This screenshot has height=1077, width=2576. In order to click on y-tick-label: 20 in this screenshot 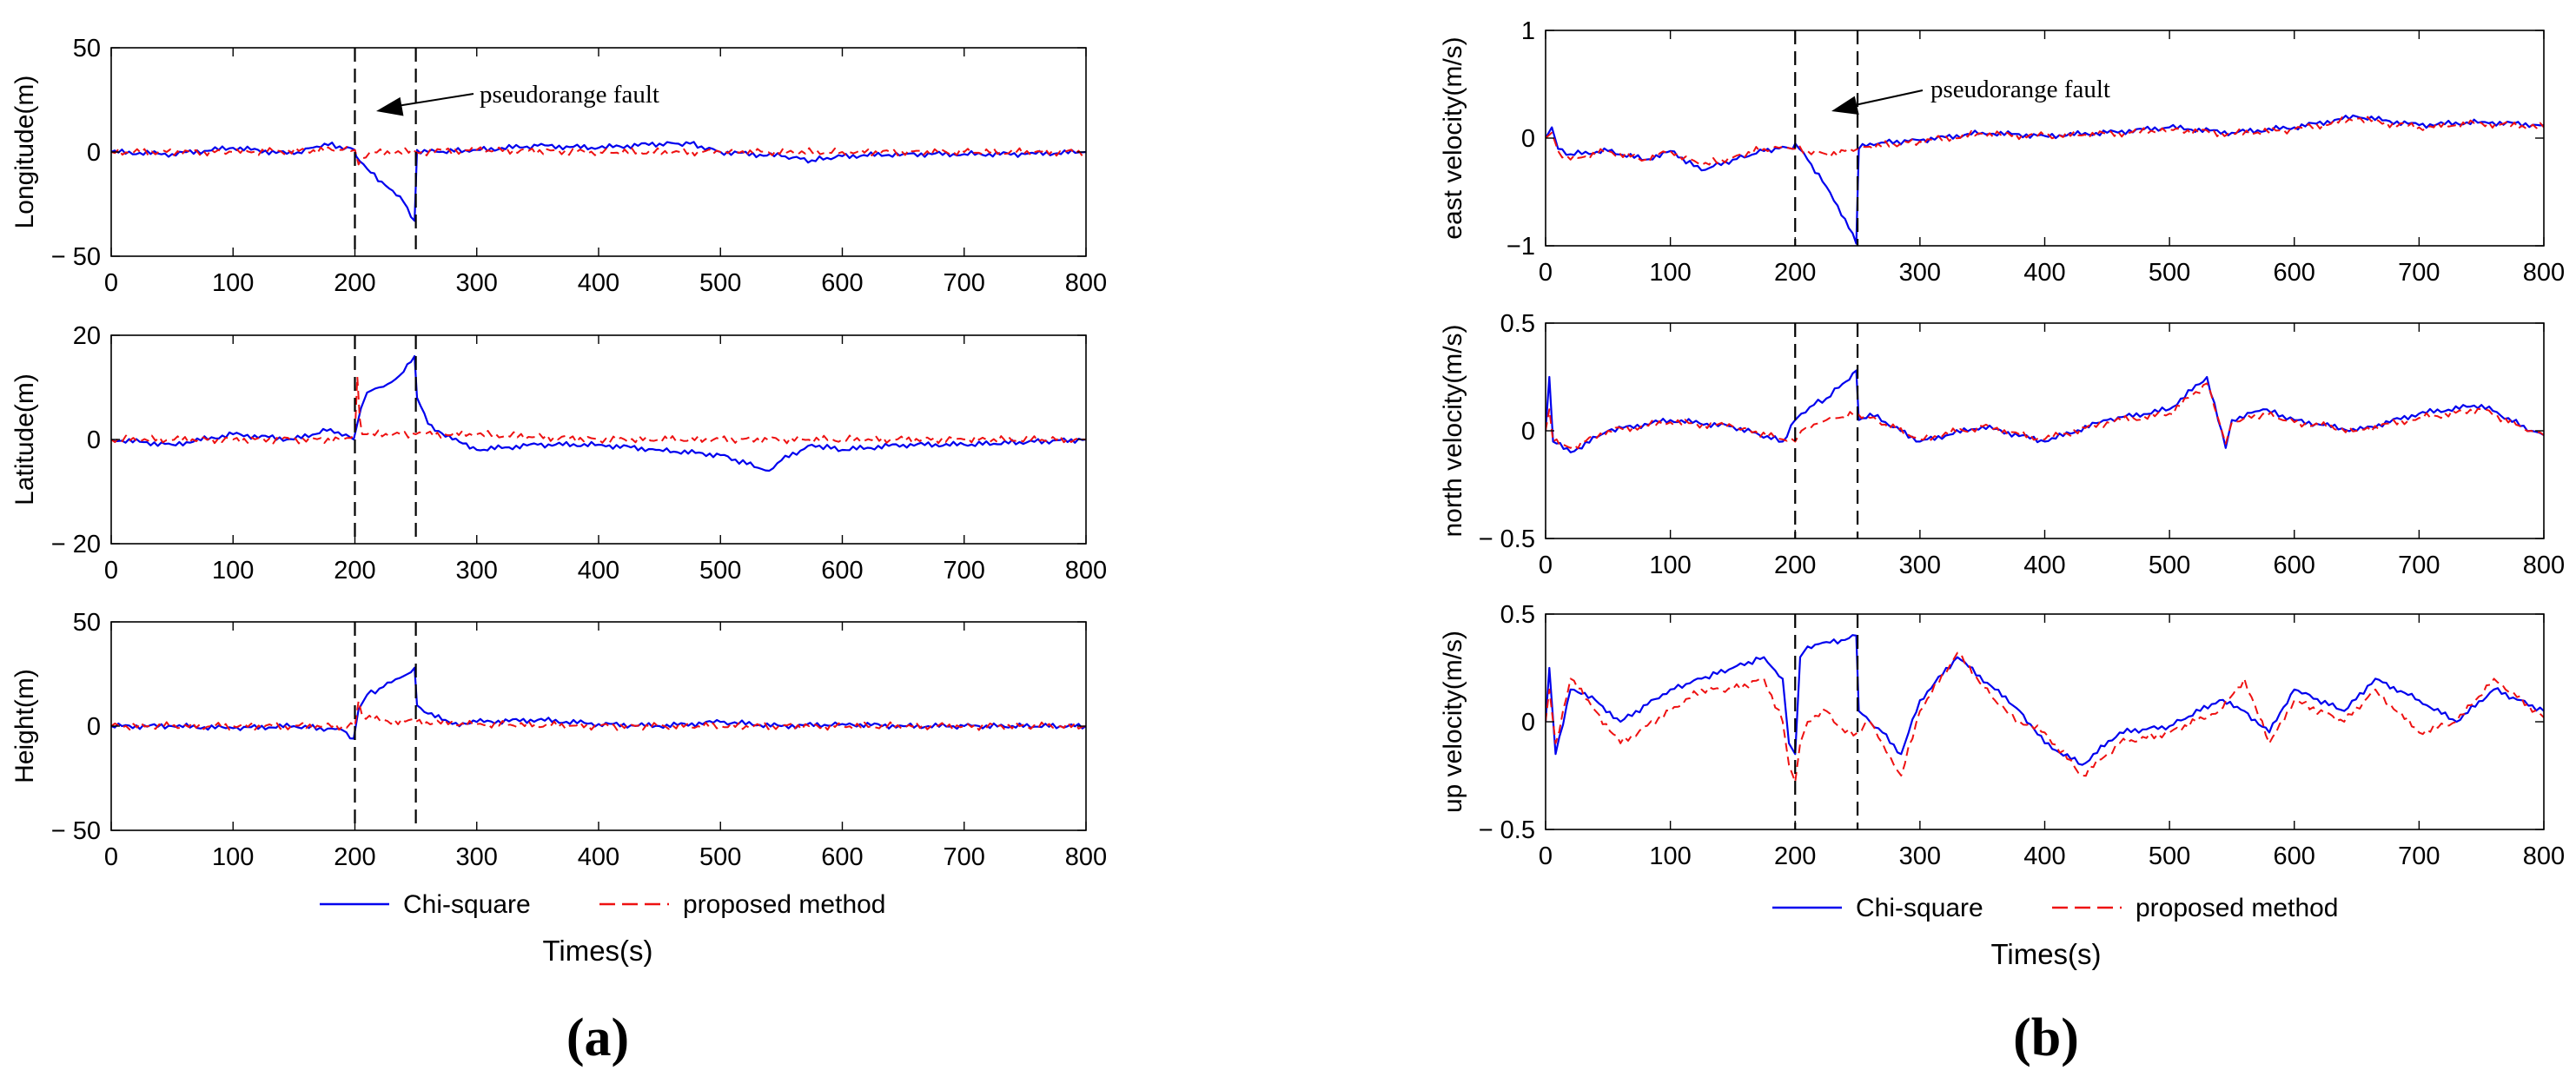, I will do `click(87, 336)`.